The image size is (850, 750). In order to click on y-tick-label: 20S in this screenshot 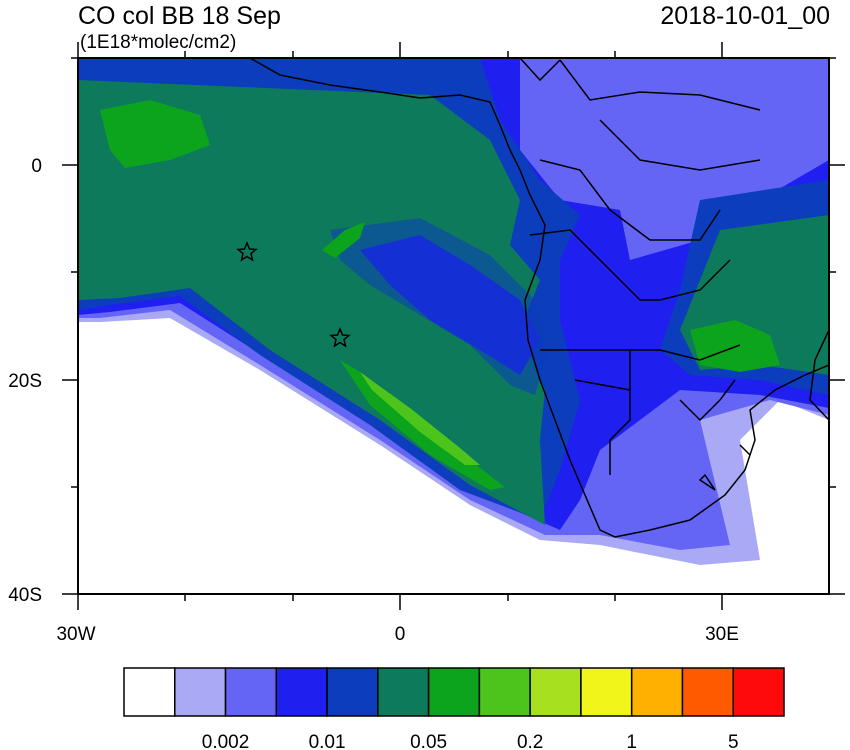, I will do `click(25, 381)`.